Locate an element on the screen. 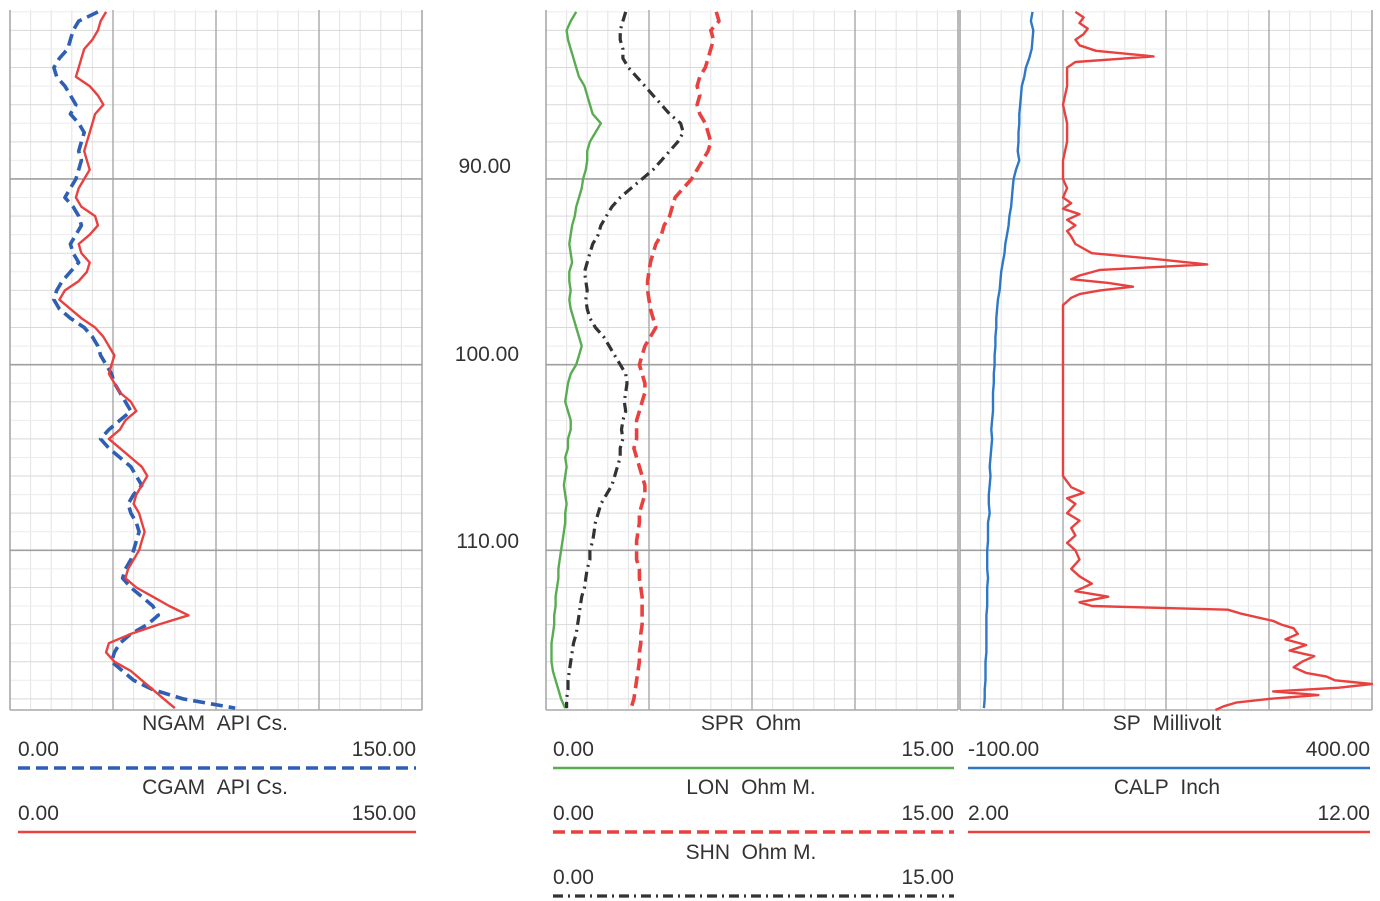 Image resolution: width=1380 pixels, height=901 pixels. calp-max: 12.00 is located at coordinates (1343, 813).